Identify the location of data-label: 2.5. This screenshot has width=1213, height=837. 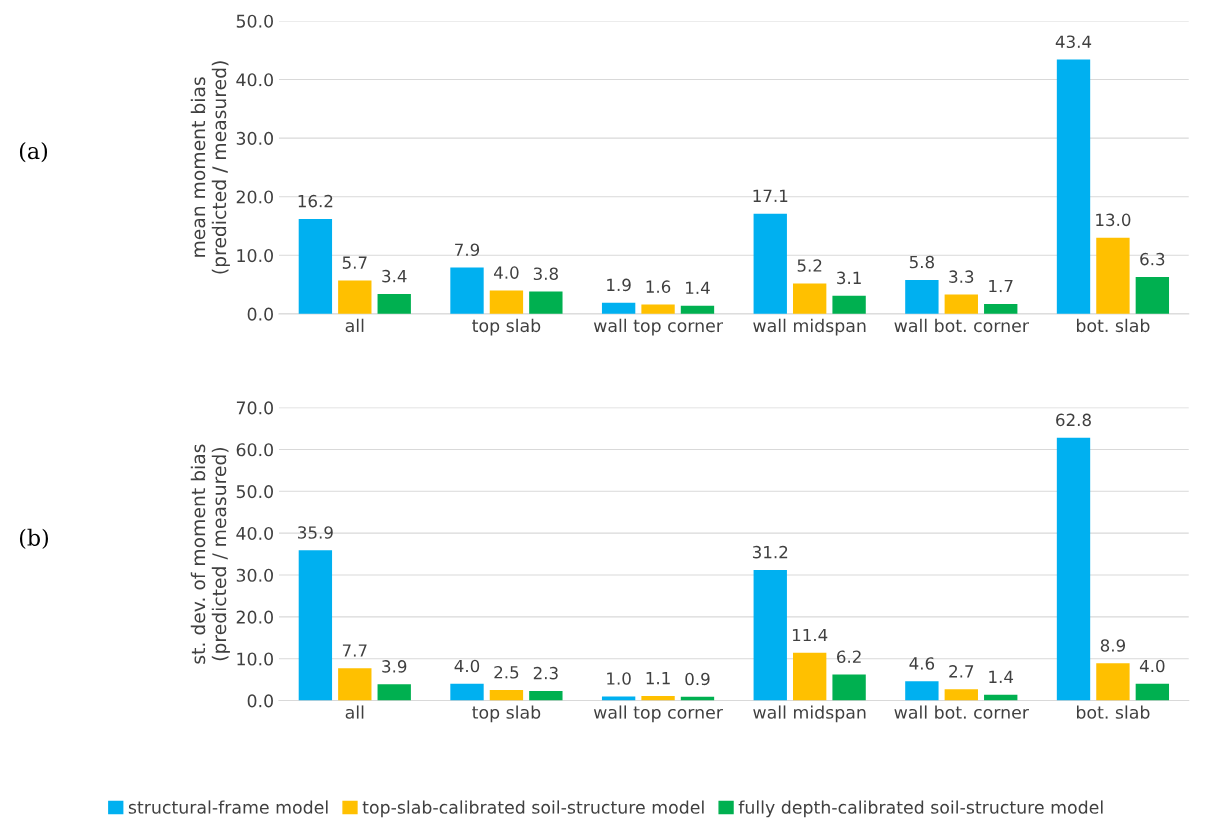
(506, 672).